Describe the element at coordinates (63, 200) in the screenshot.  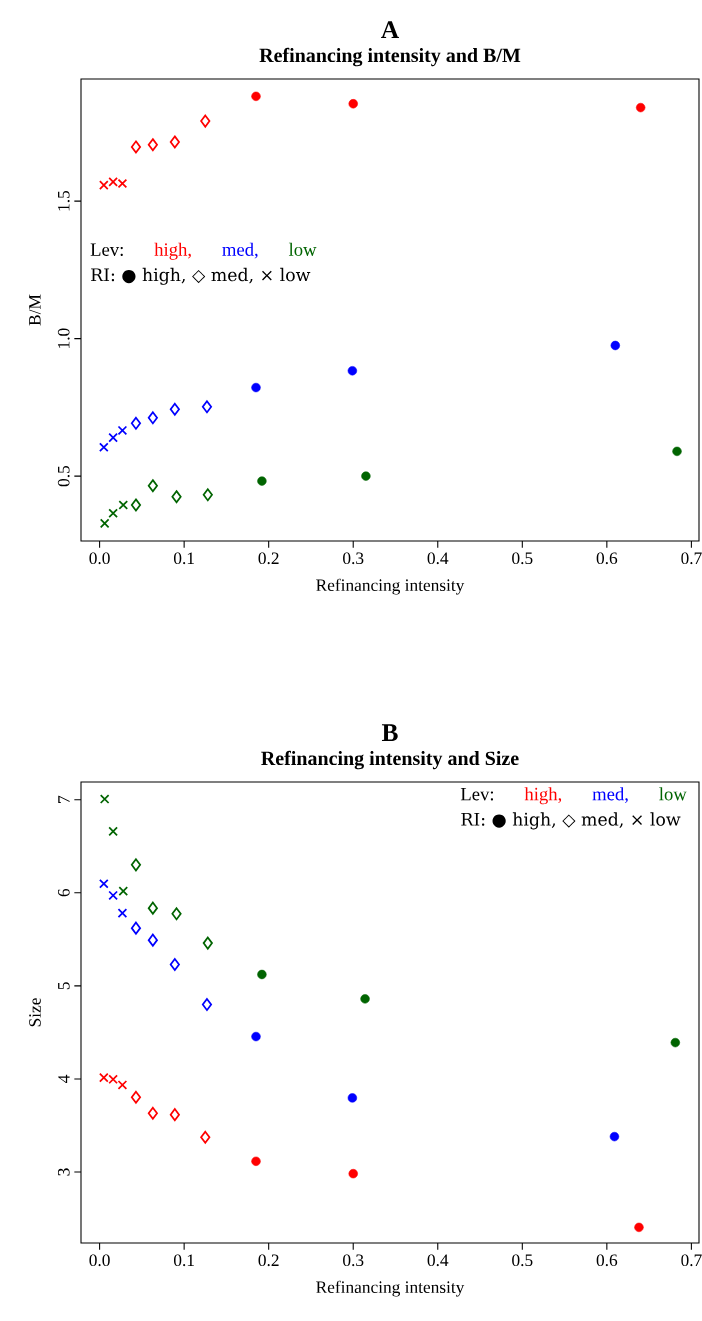
I see `y-tick-label: 1.5` at that location.